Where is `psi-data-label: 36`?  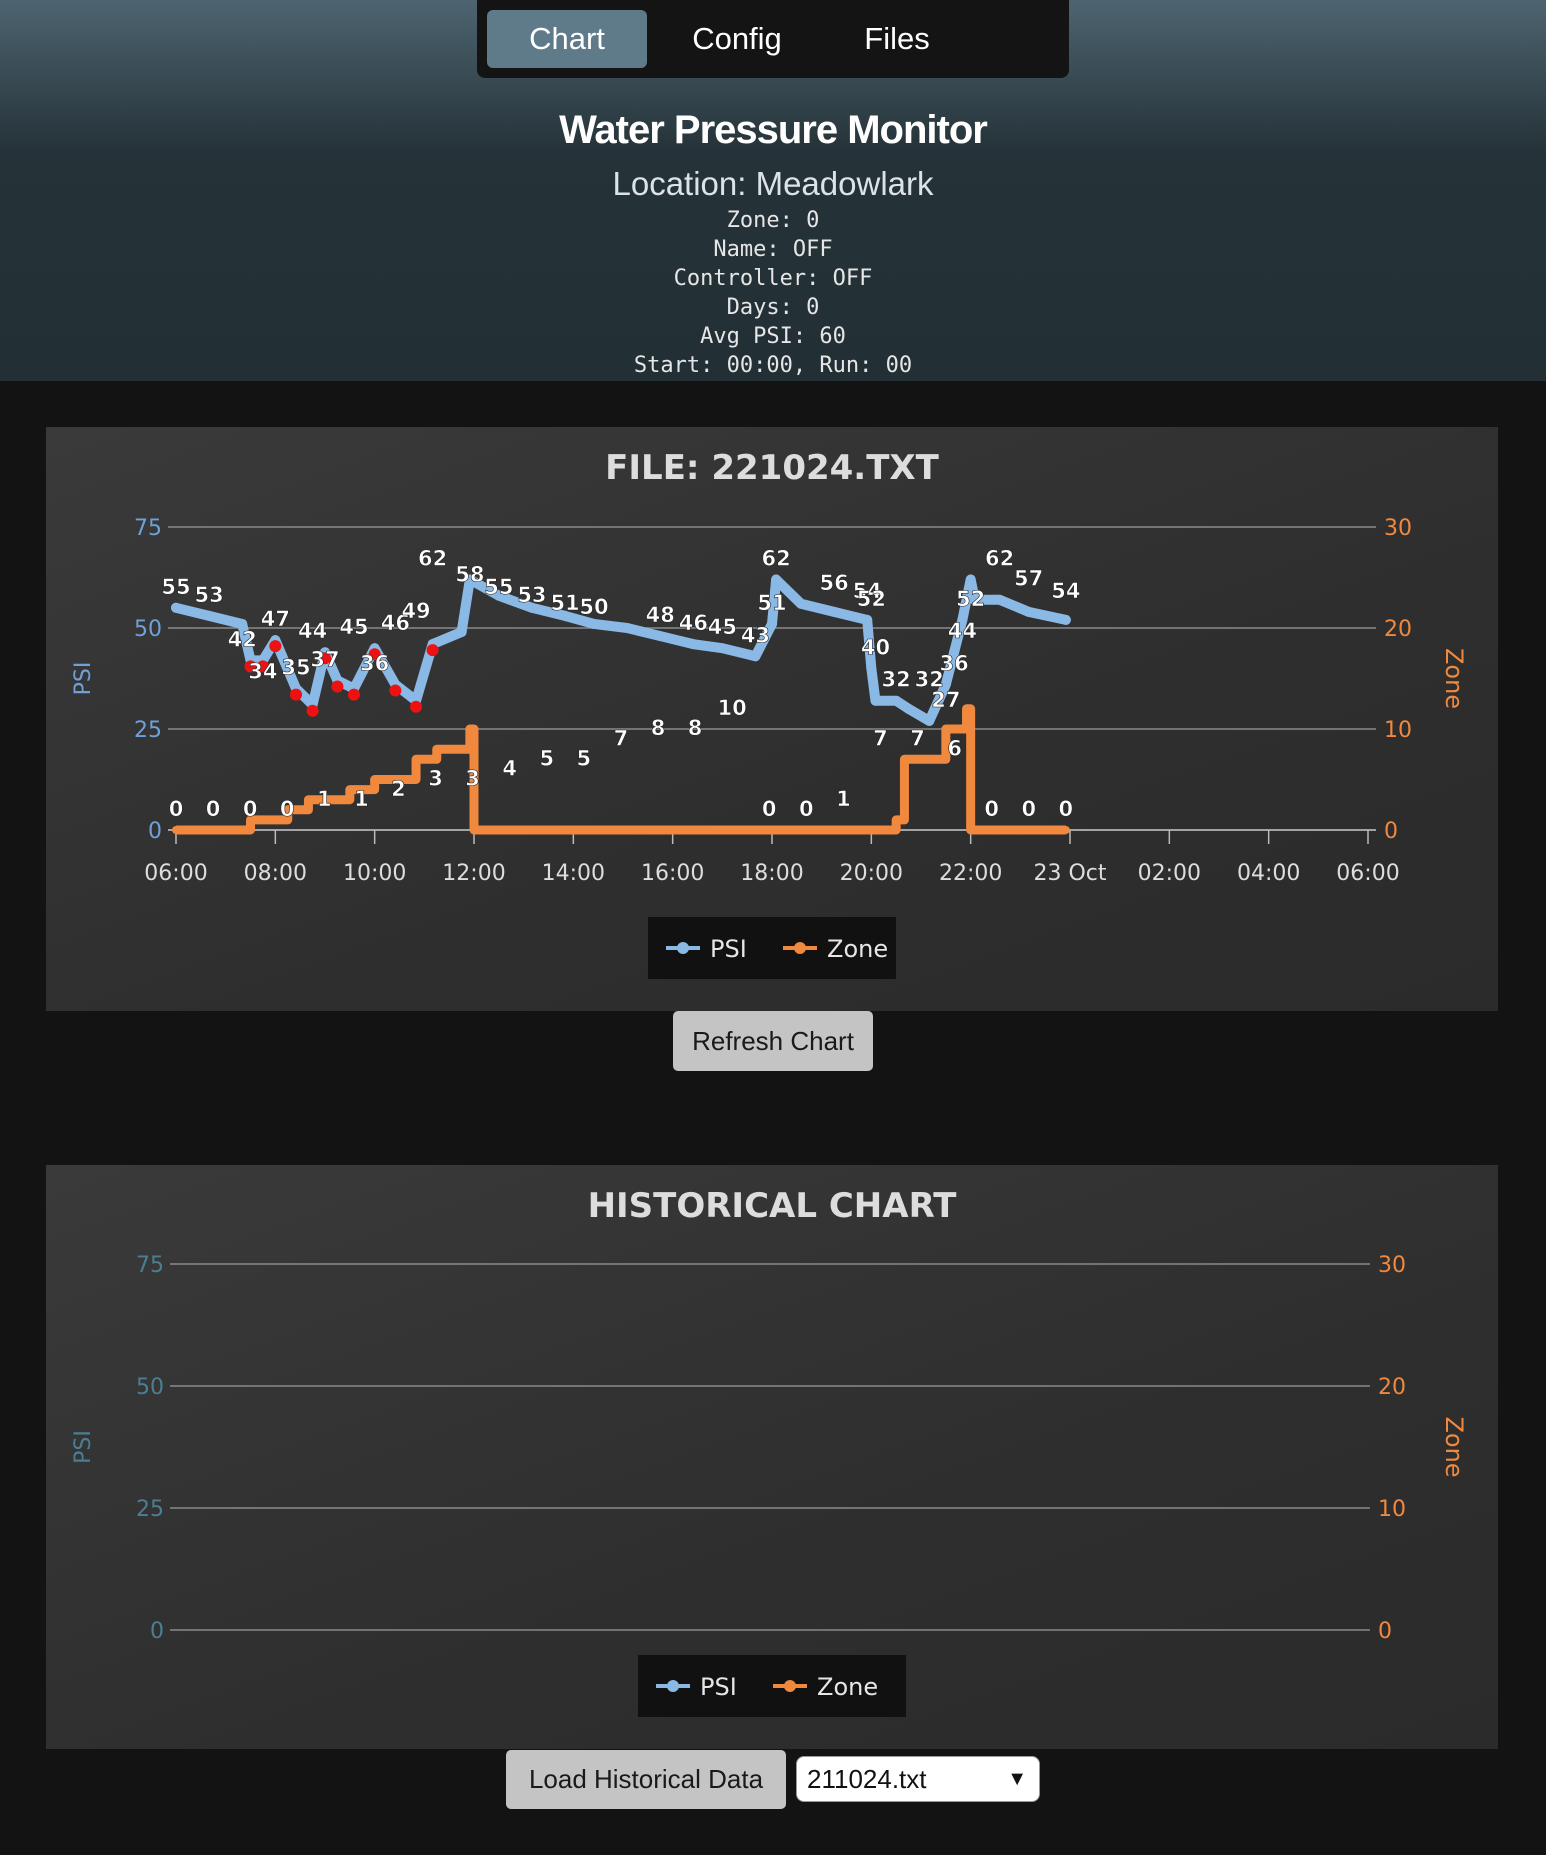
psi-data-label: 36 is located at coordinates (953, 664).